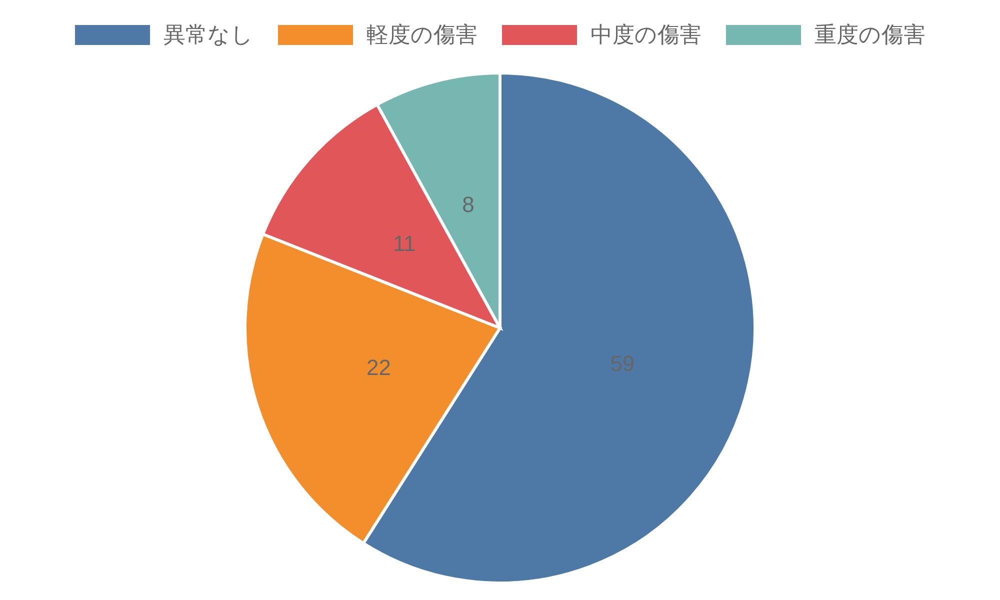 Image resolution: width=1000 pixels, height=600 pixels. I want to click on data-label: 8, so click(468, 205).